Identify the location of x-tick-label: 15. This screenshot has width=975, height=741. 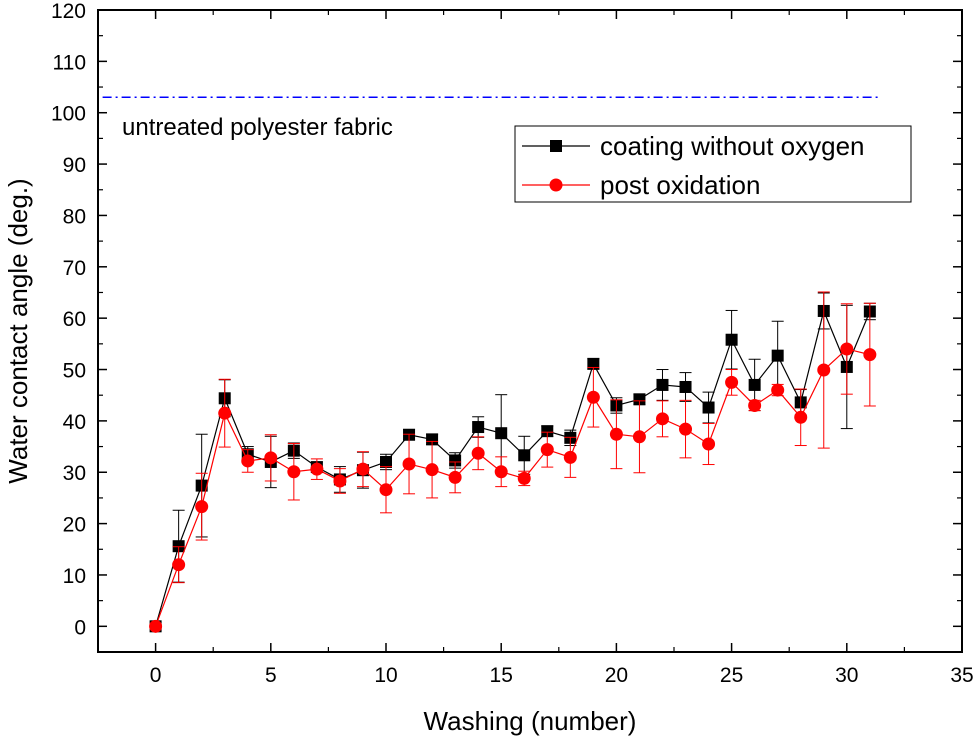
(501, 675).